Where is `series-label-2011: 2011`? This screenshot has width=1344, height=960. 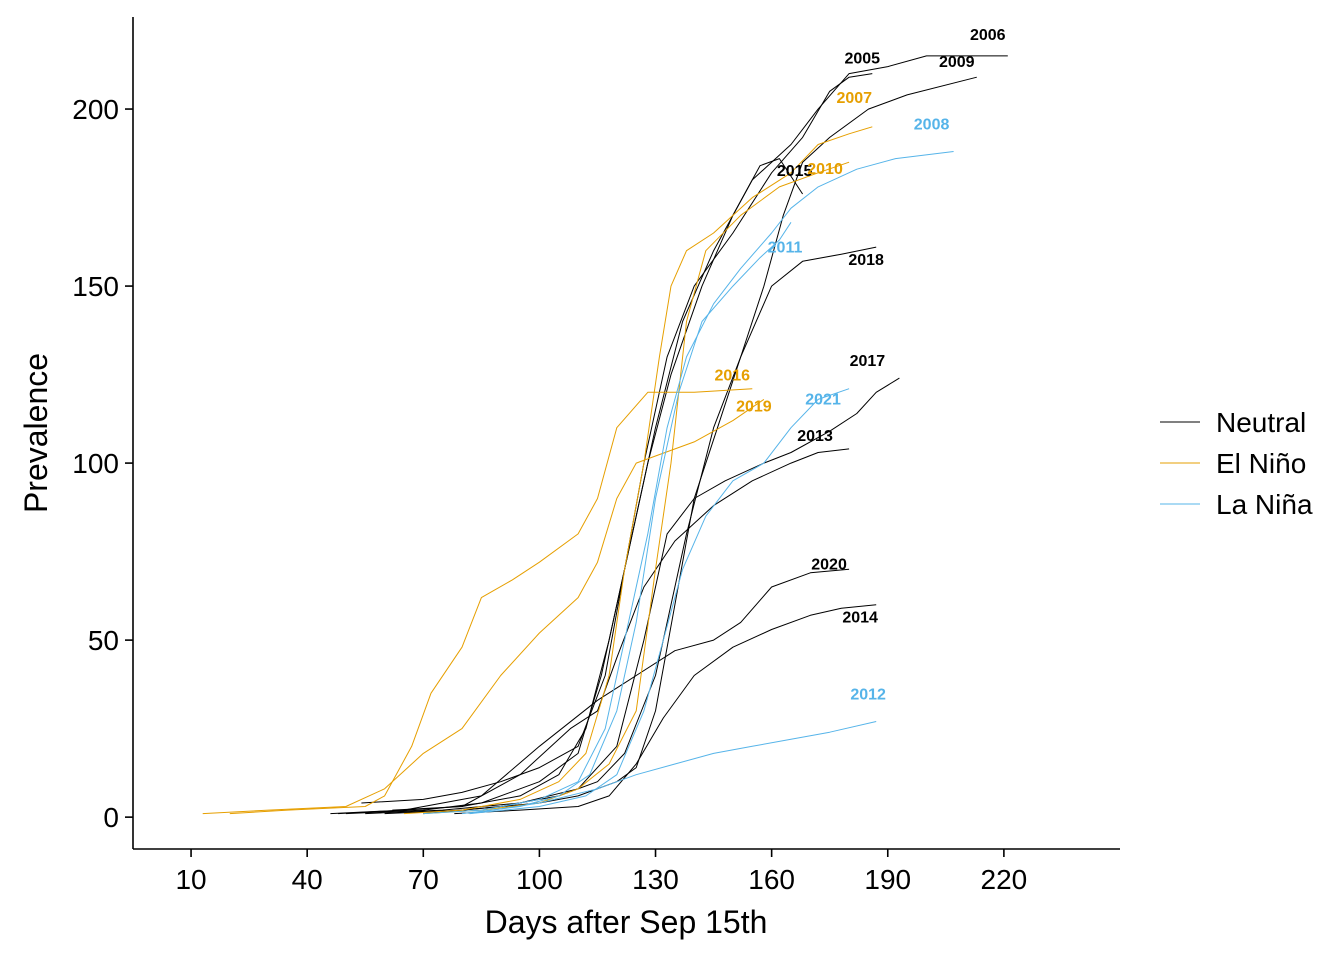 series-label-2011: 2011 is located at coordinates (785, 247).